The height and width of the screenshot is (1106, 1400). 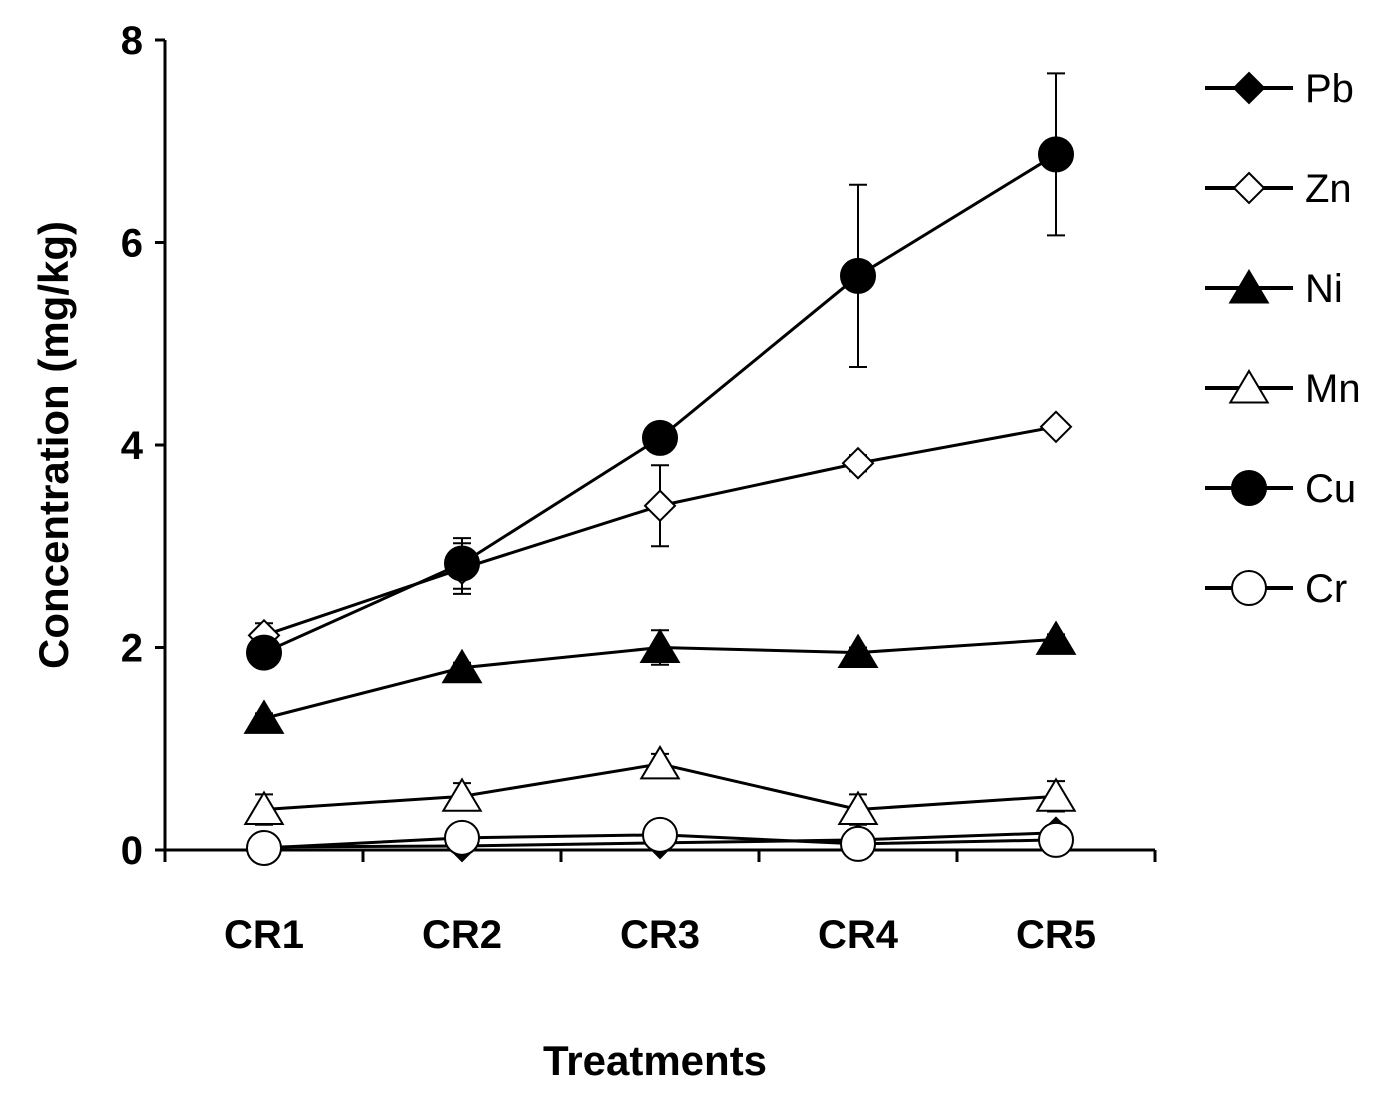 What do you see at coordinates (132, 41) in the screenshot?
I see `y-tick-label: 8` at bounding box center [132, 41].